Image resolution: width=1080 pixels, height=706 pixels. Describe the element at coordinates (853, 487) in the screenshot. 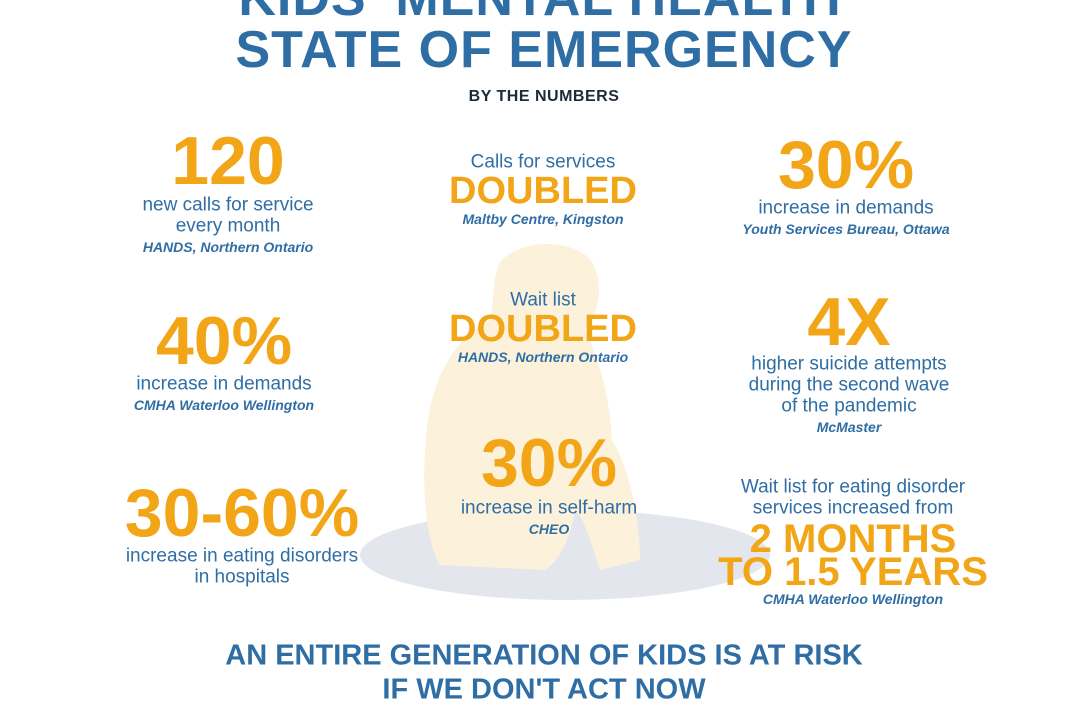

I see `stat-text: Wait list for eating disorder` at that location.